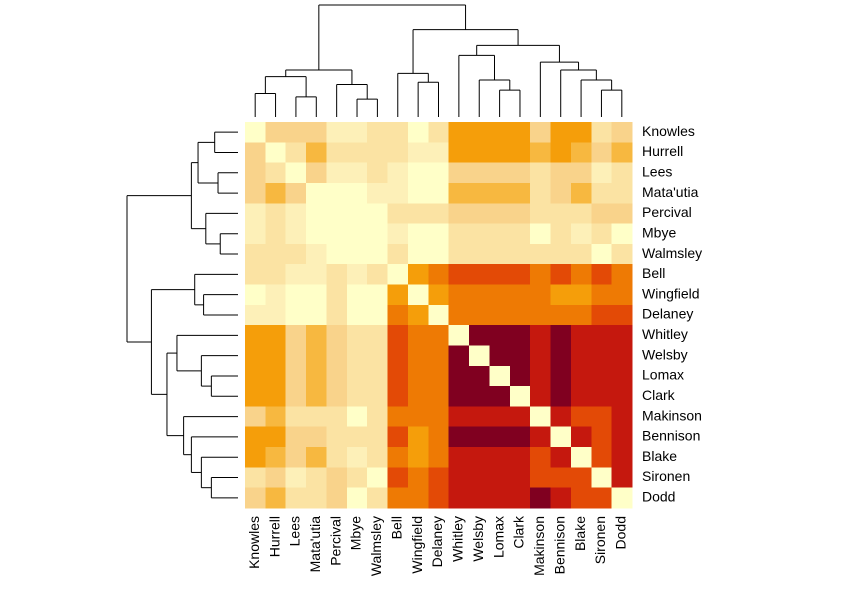 This screenshot has width=855, height=607. I want to click on row-label: Mata'utia, so click(670, 192).